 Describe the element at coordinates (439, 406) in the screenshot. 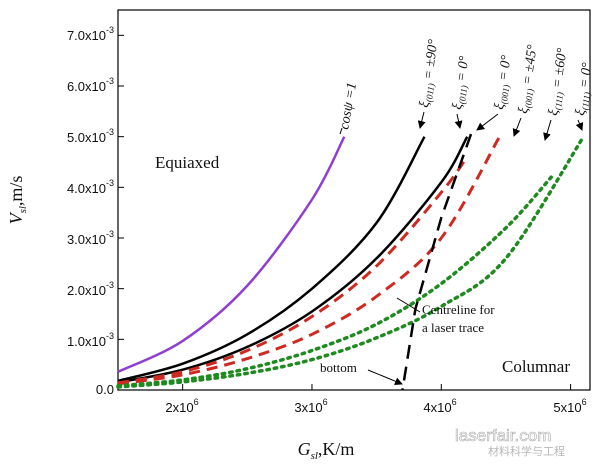

I see `x-tick-label-2: 4x10⁶` at that location.